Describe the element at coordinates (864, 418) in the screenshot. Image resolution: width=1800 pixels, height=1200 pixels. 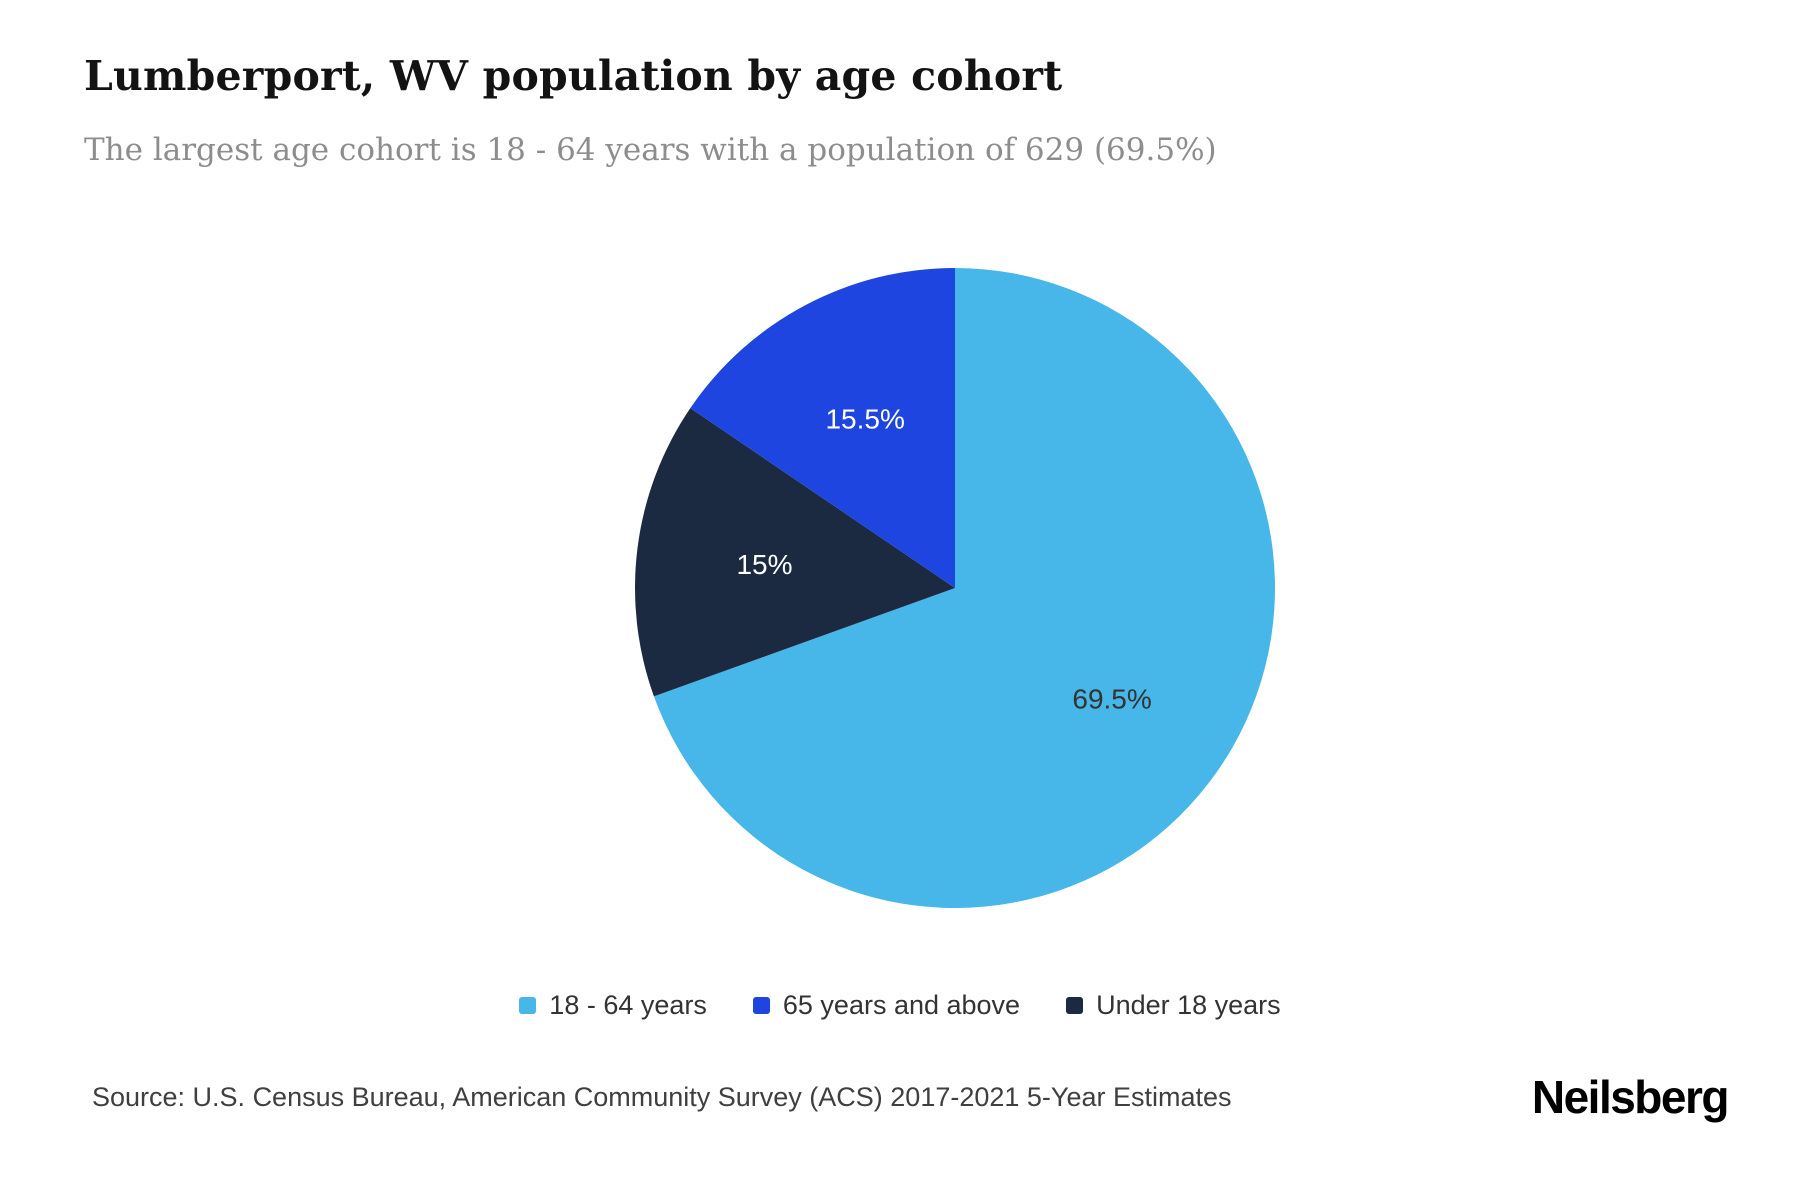
I see `slice-label: 15.5%` at that location.